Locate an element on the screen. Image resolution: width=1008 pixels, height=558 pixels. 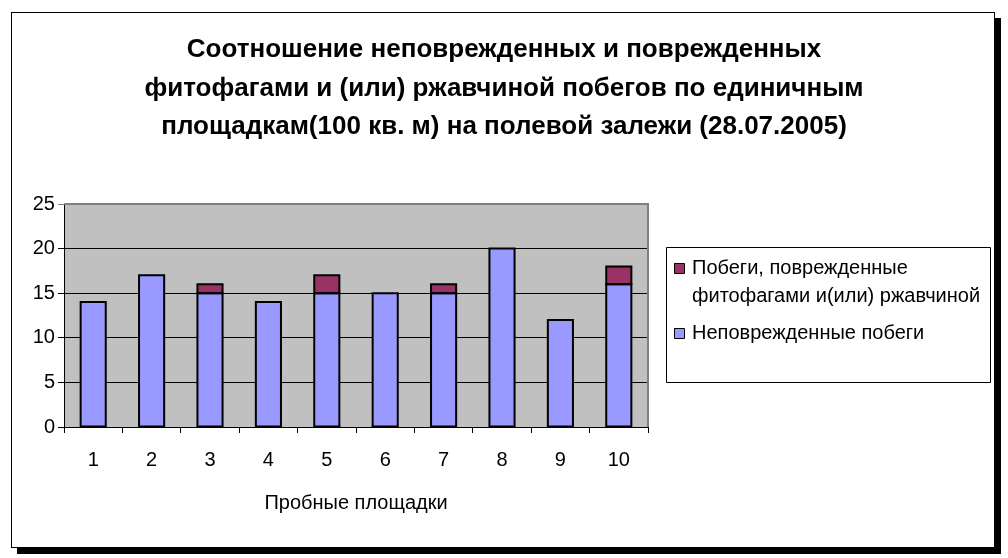
x-tick-label: 2 is located at coordinates (152, 458).